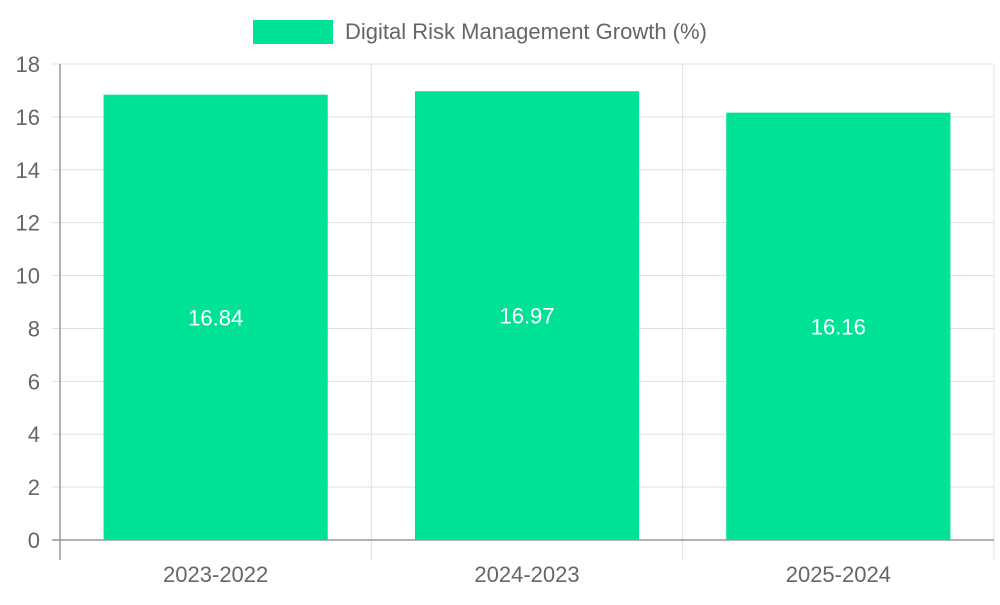 The width and height of the screenshot is (1000, 605). Describe the element at coordinates (838, 574) in the screenshot. I see `x-tick-label: 2025-2024` at that location.